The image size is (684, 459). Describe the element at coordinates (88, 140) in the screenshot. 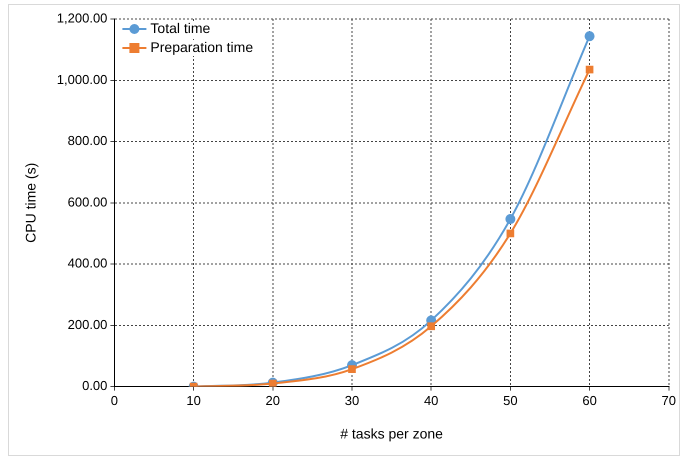

I see `y-tick-label: 800.00` at that location.